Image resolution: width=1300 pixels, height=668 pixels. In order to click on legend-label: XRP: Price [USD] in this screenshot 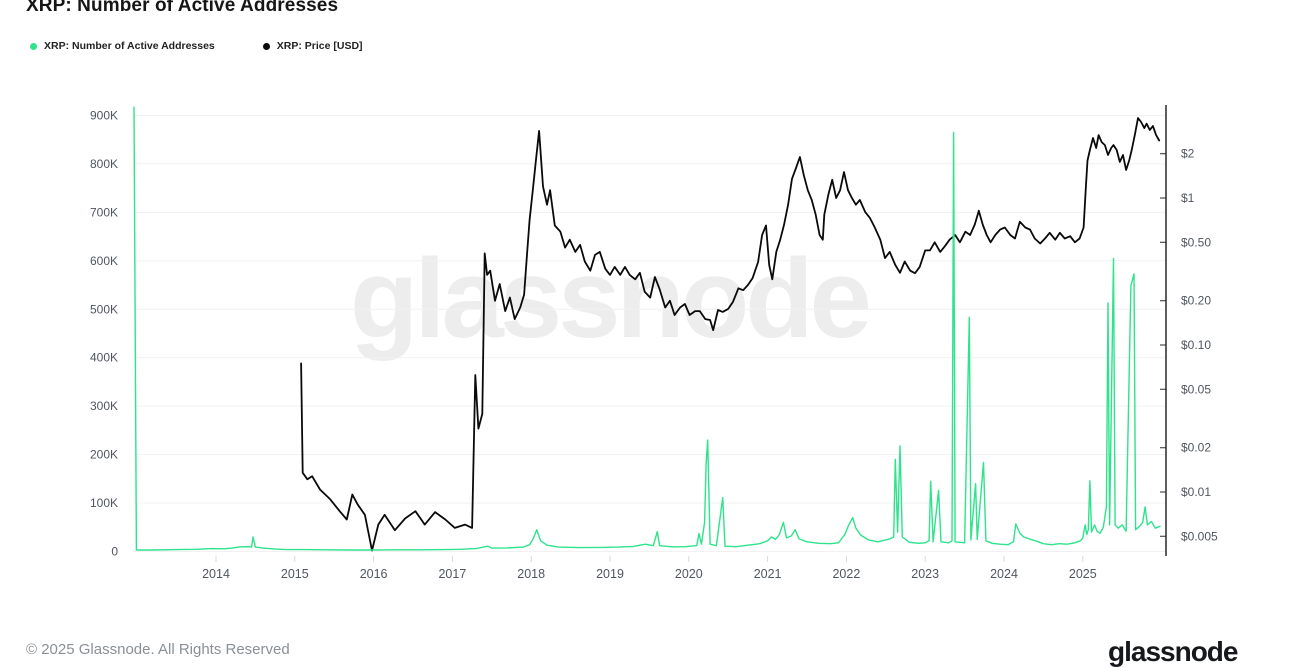, I will do `click(319, 46)`.